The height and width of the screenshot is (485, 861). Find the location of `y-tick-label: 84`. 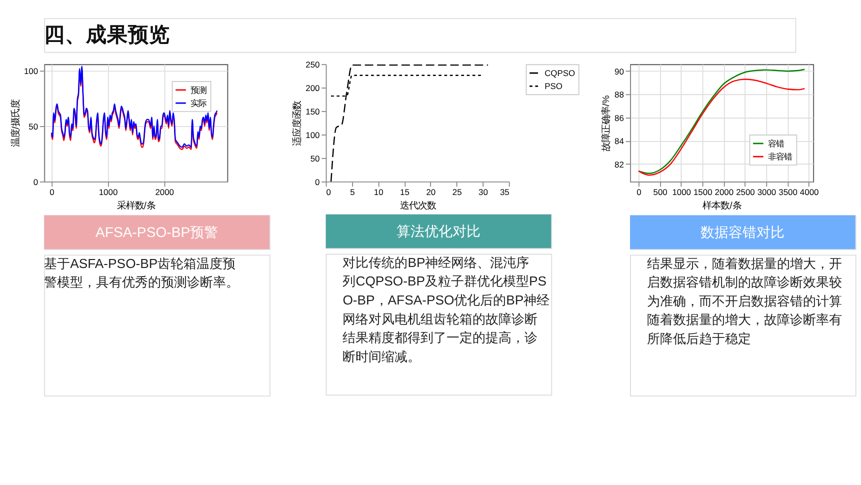

y-tick-label: 84 is located at coordinates (619, 141).